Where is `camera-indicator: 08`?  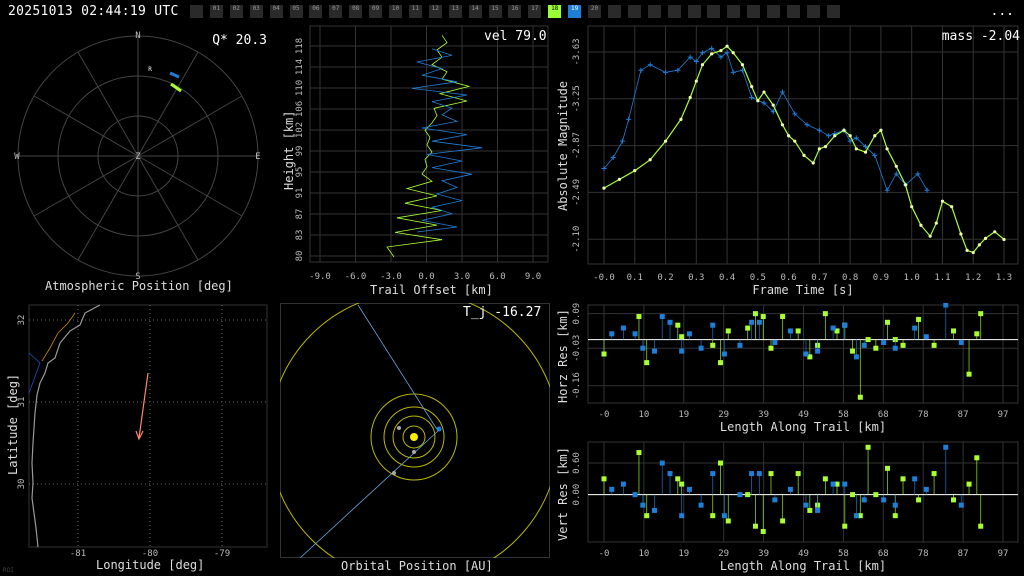 camera-indicator: 08 is located at coordinates (356, 11).